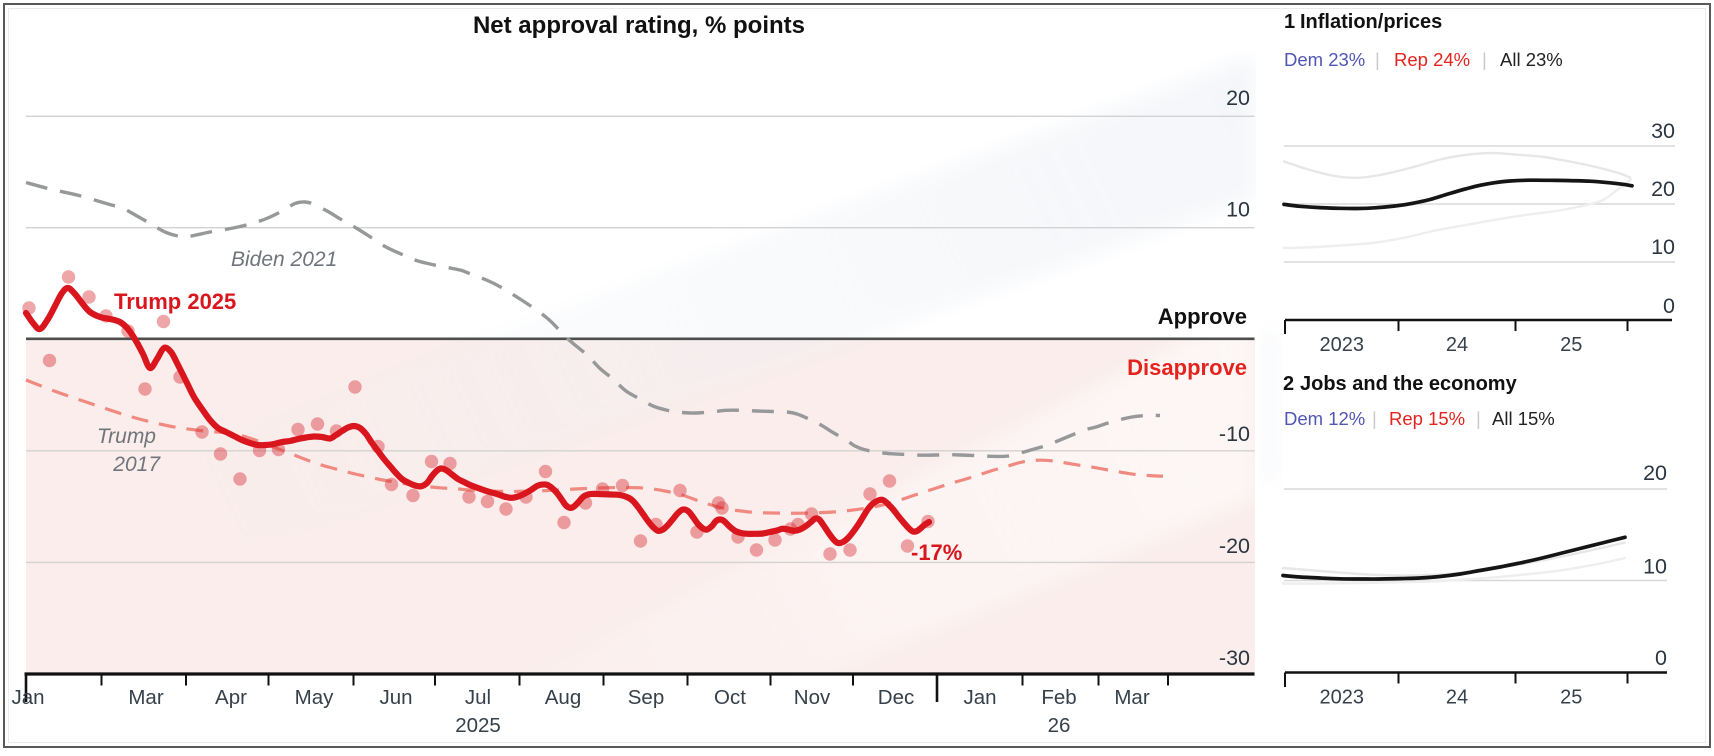 Image resolution: width=1714 pixels, height=756 pixels. I want to click on svg-text: Jun, so click(395, 697).